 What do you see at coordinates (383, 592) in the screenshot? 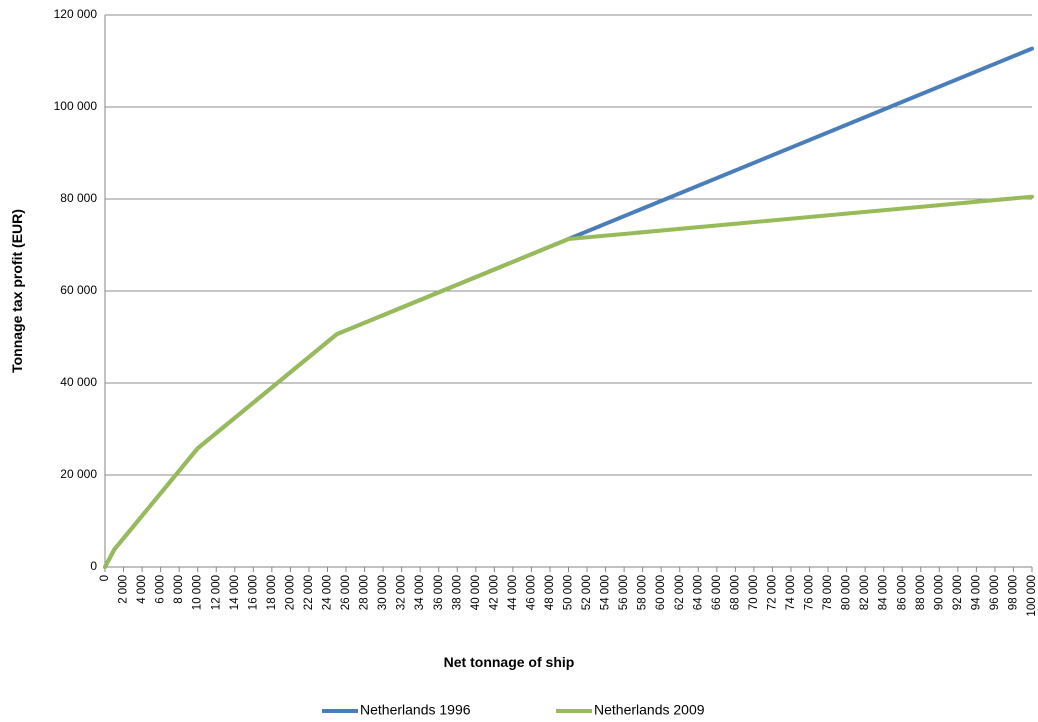
I see `x-tick-label: 30 000` at bounding box center [383, 592].